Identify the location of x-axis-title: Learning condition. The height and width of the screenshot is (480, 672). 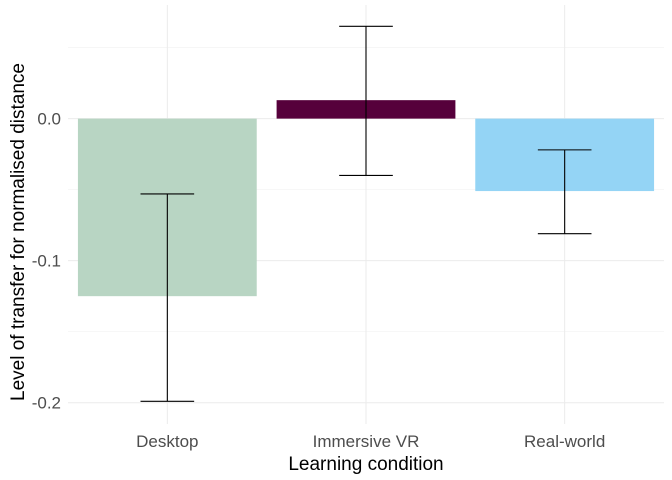
(365, 464).